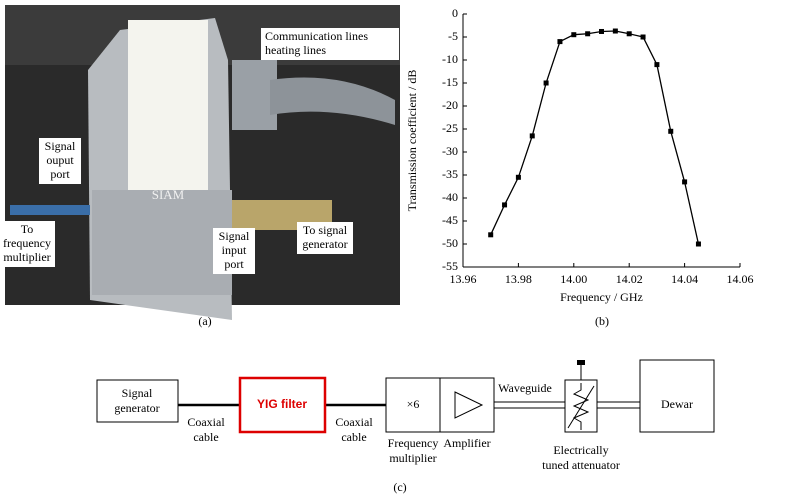  I want to click on device-sticker, so click(168, 105).